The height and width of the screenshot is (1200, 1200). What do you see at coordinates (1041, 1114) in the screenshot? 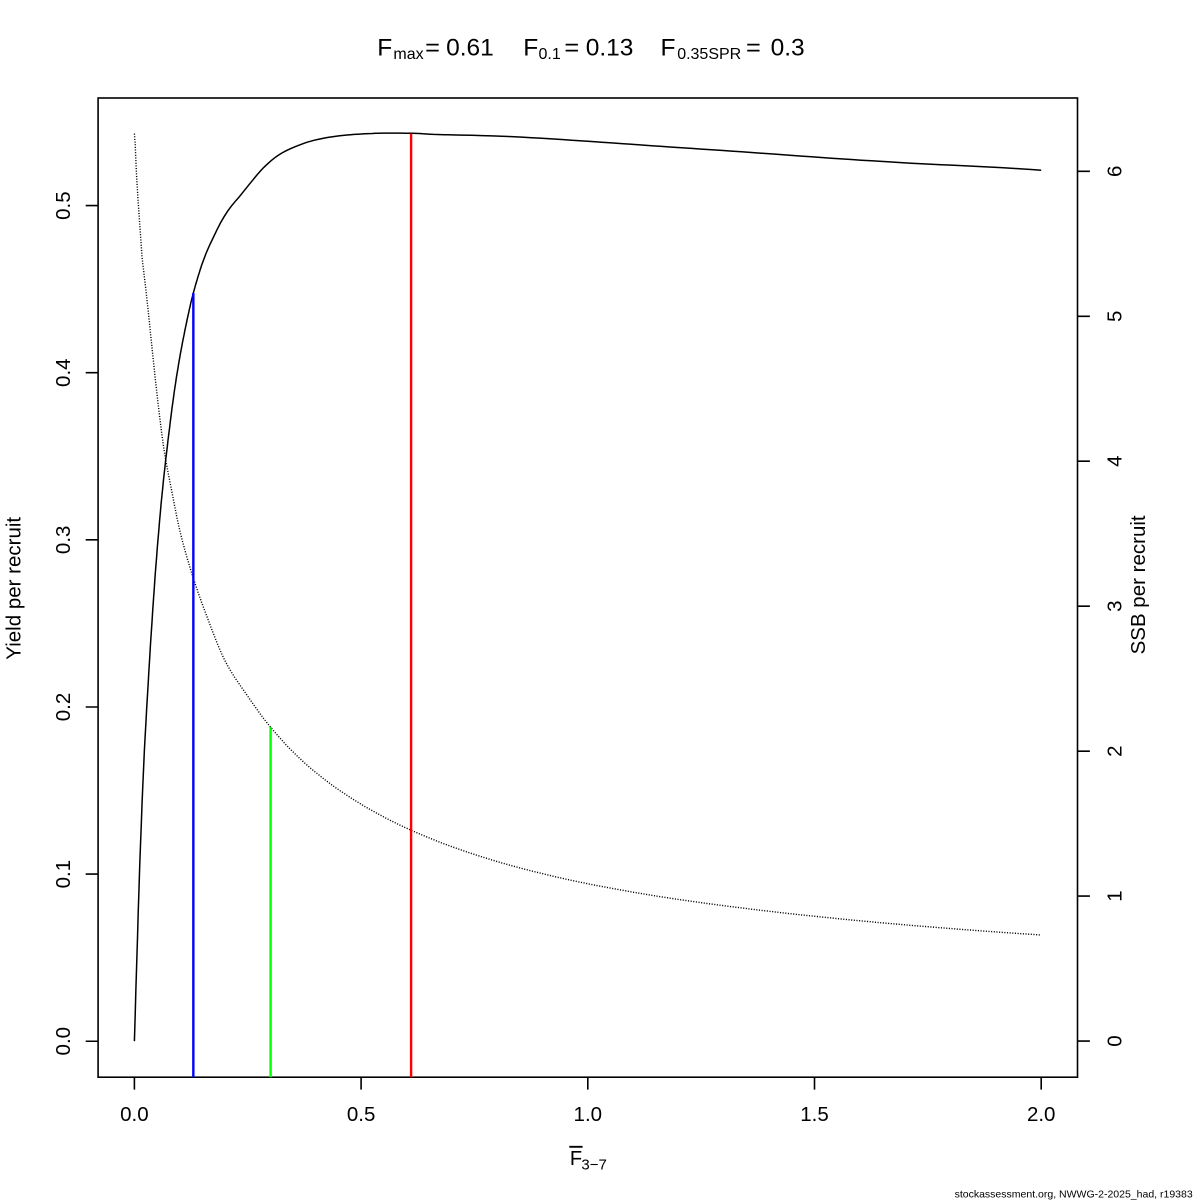
I see `svg-text: 2.0` at bounding box center [1041, 1114].